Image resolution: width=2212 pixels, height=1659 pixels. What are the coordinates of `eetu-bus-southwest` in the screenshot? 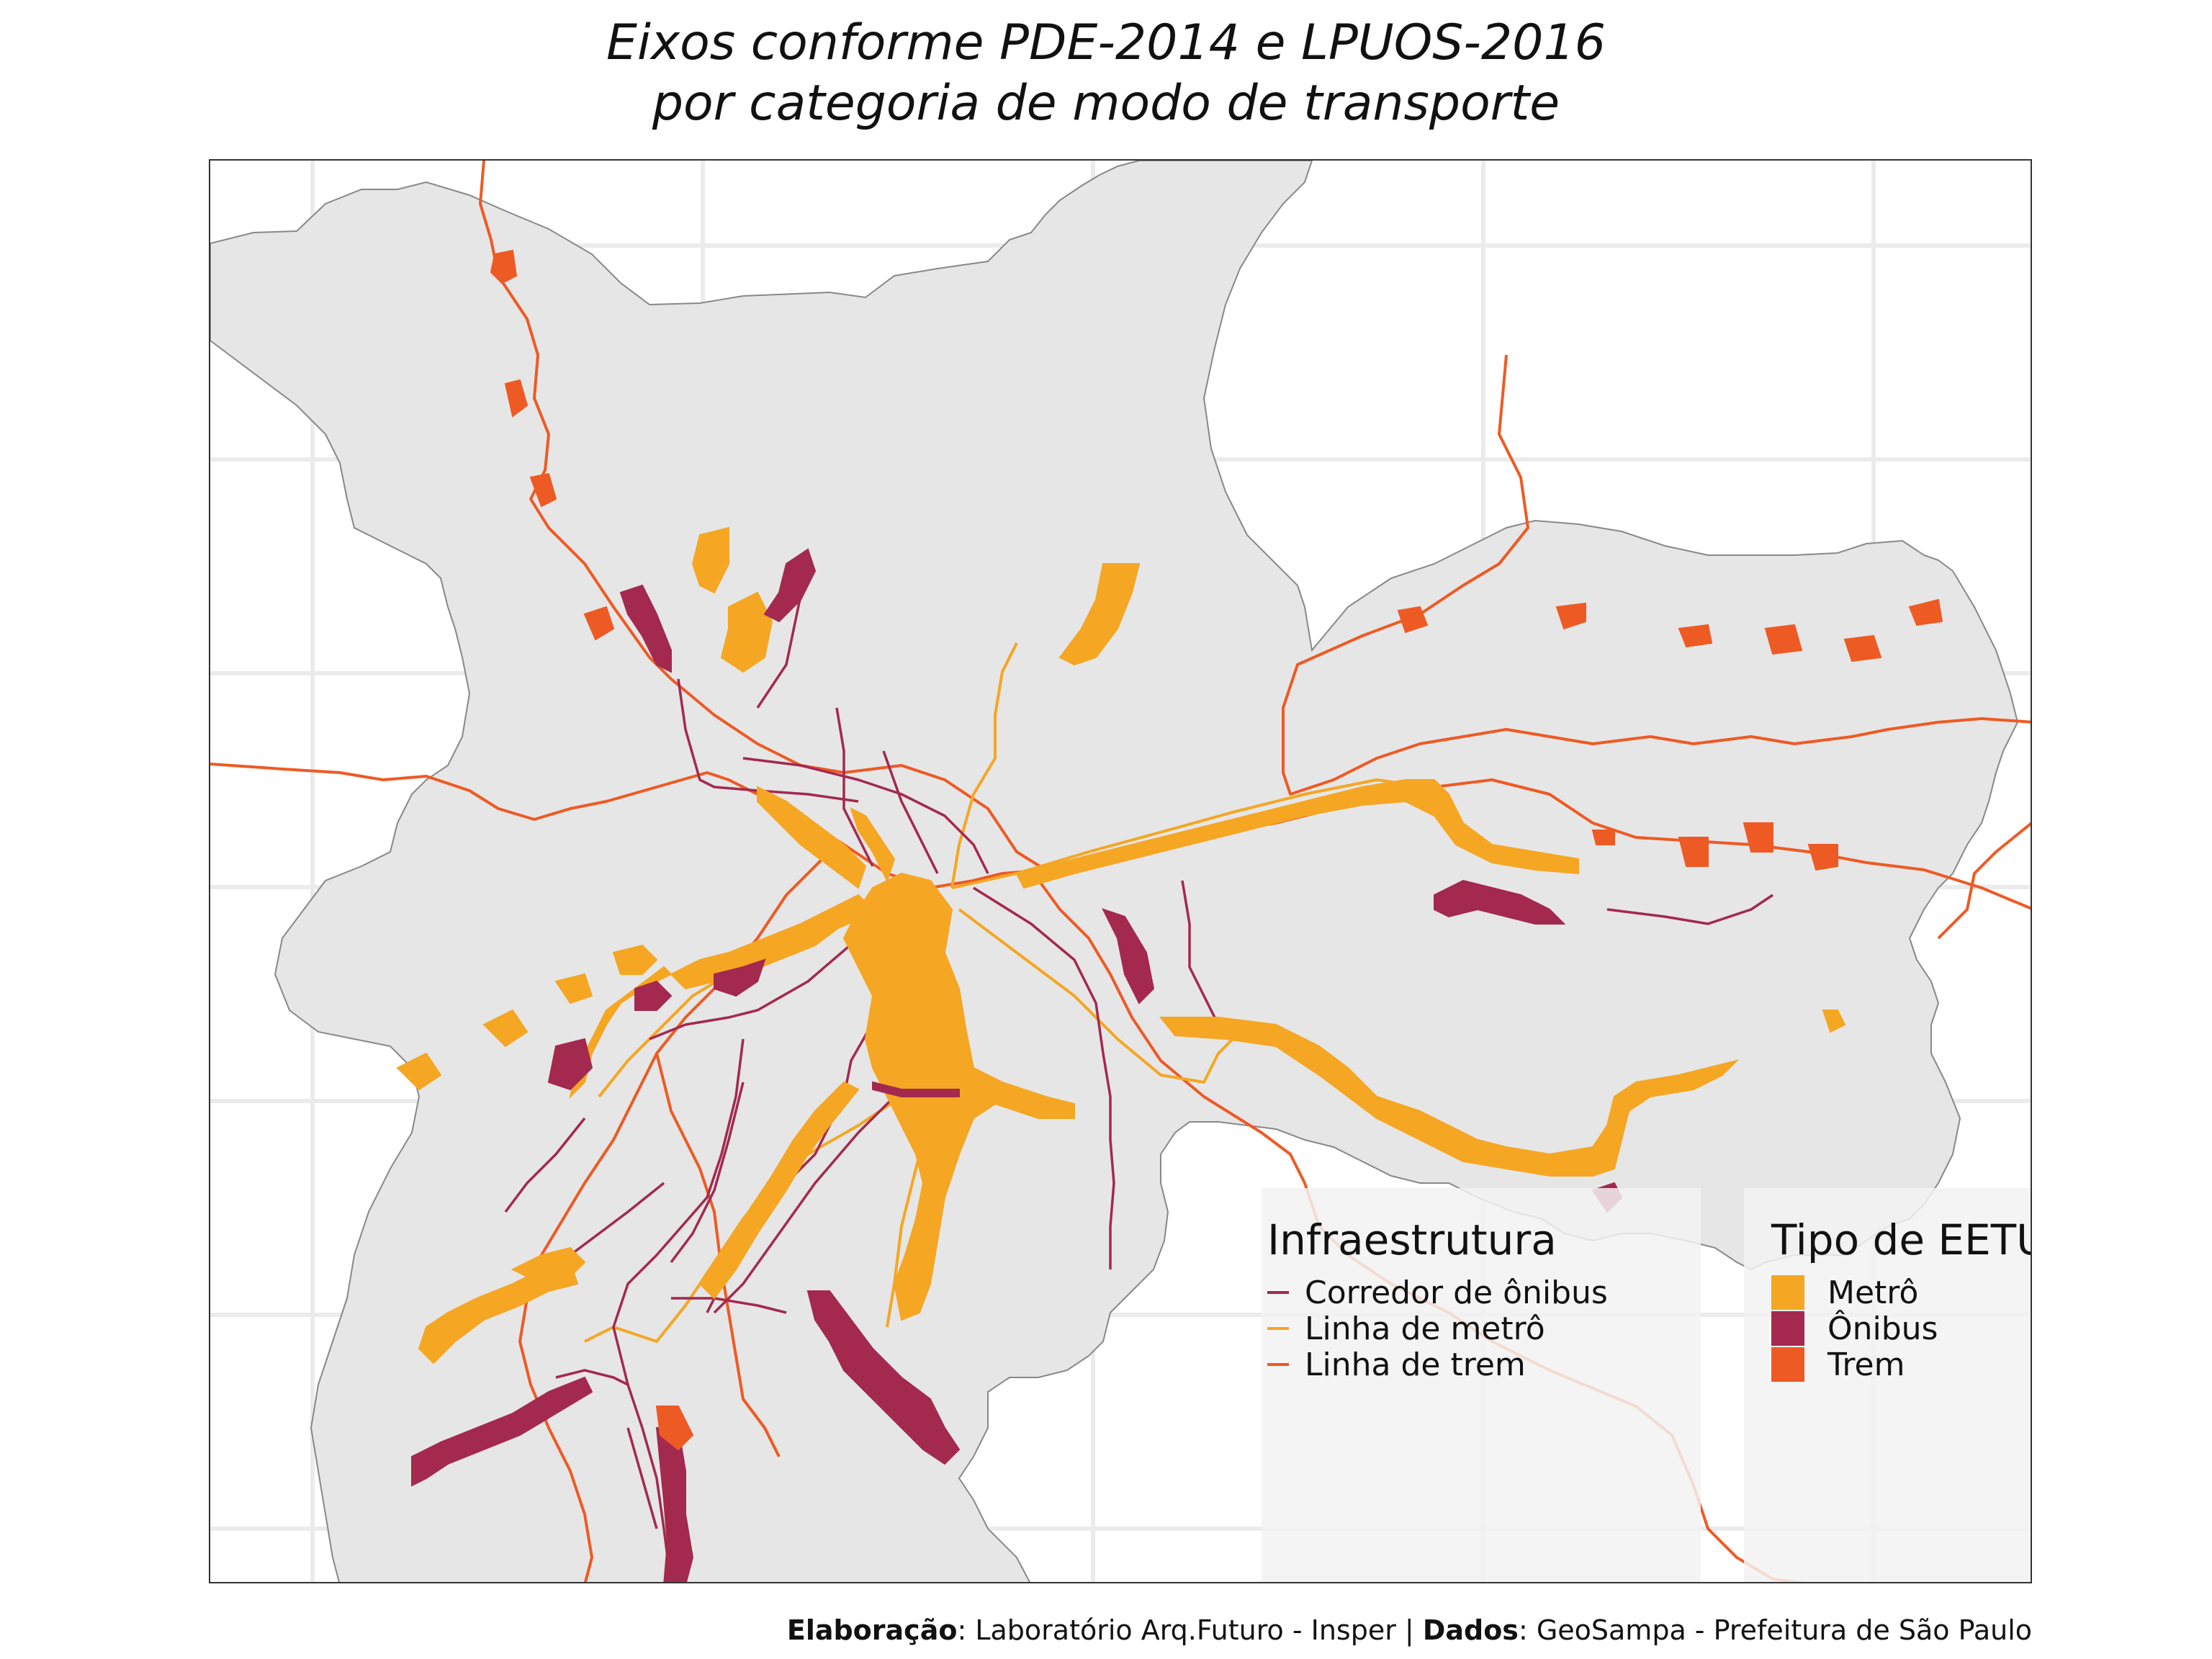 It's located at (502, 1431).